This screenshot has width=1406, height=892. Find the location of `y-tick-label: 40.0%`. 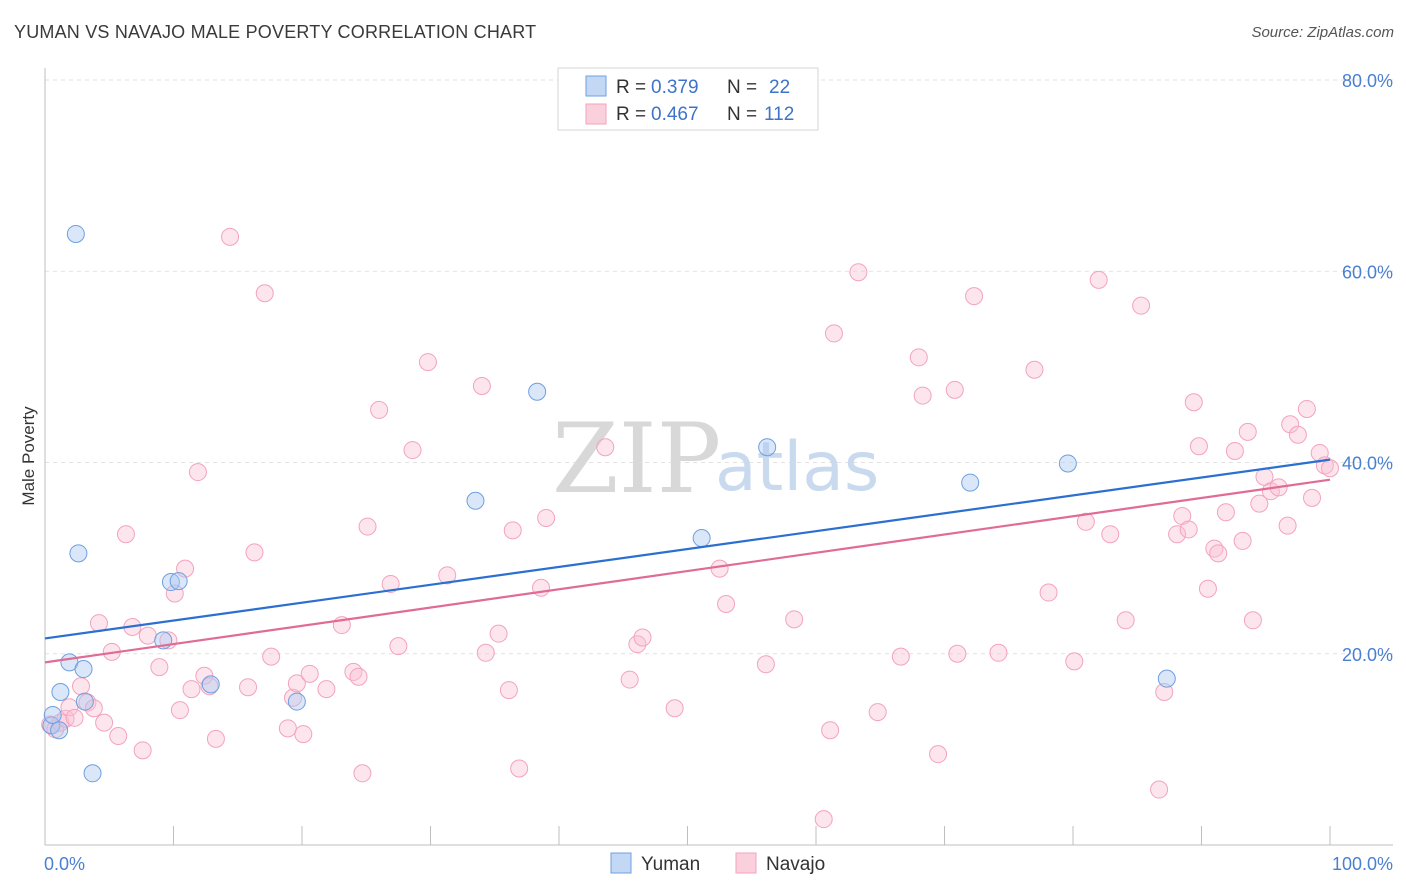

y-tick-label: 40.0% is located at coordinates (1367, 464).